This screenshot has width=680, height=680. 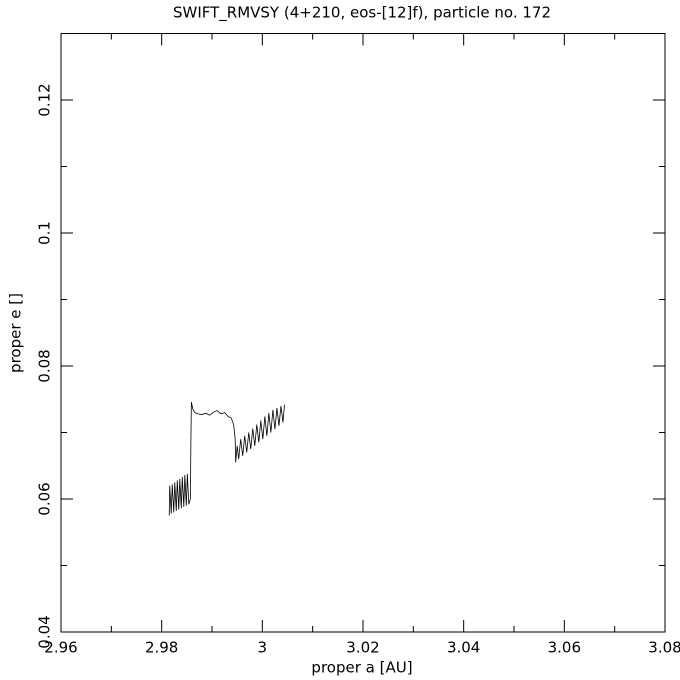 I want to click on y-tick-label: 0.08, so click(x=45, y=365).